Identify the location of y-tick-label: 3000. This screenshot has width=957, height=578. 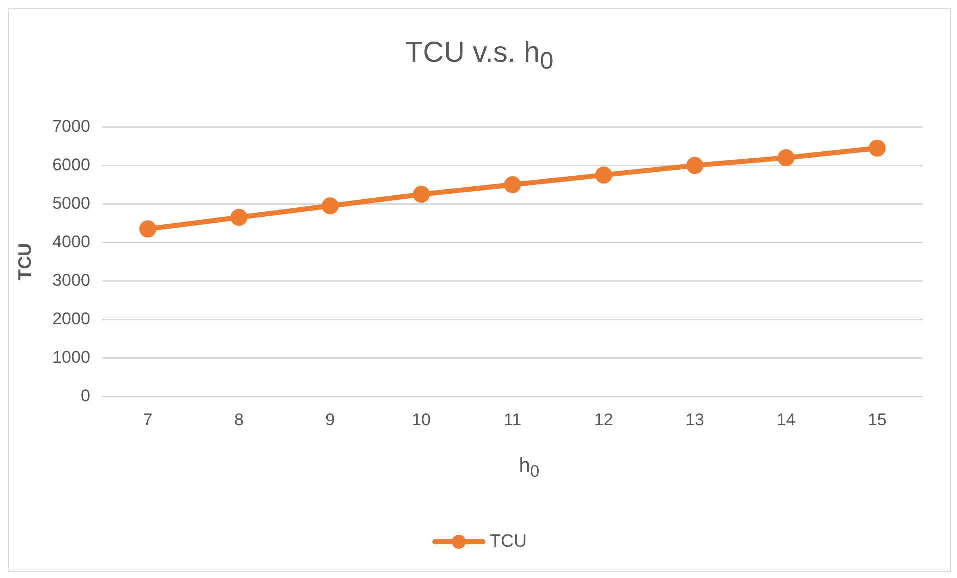
(71, 280).